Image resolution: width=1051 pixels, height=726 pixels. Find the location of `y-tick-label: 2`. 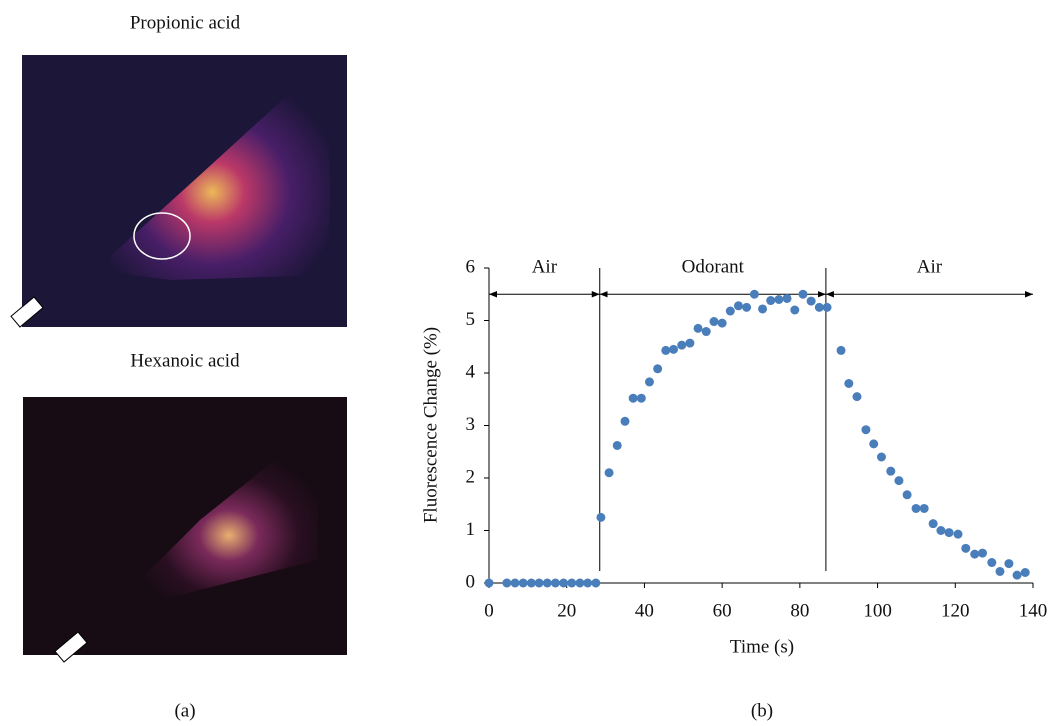

y-tick-label: 2 is located at coordinates (471, 476).